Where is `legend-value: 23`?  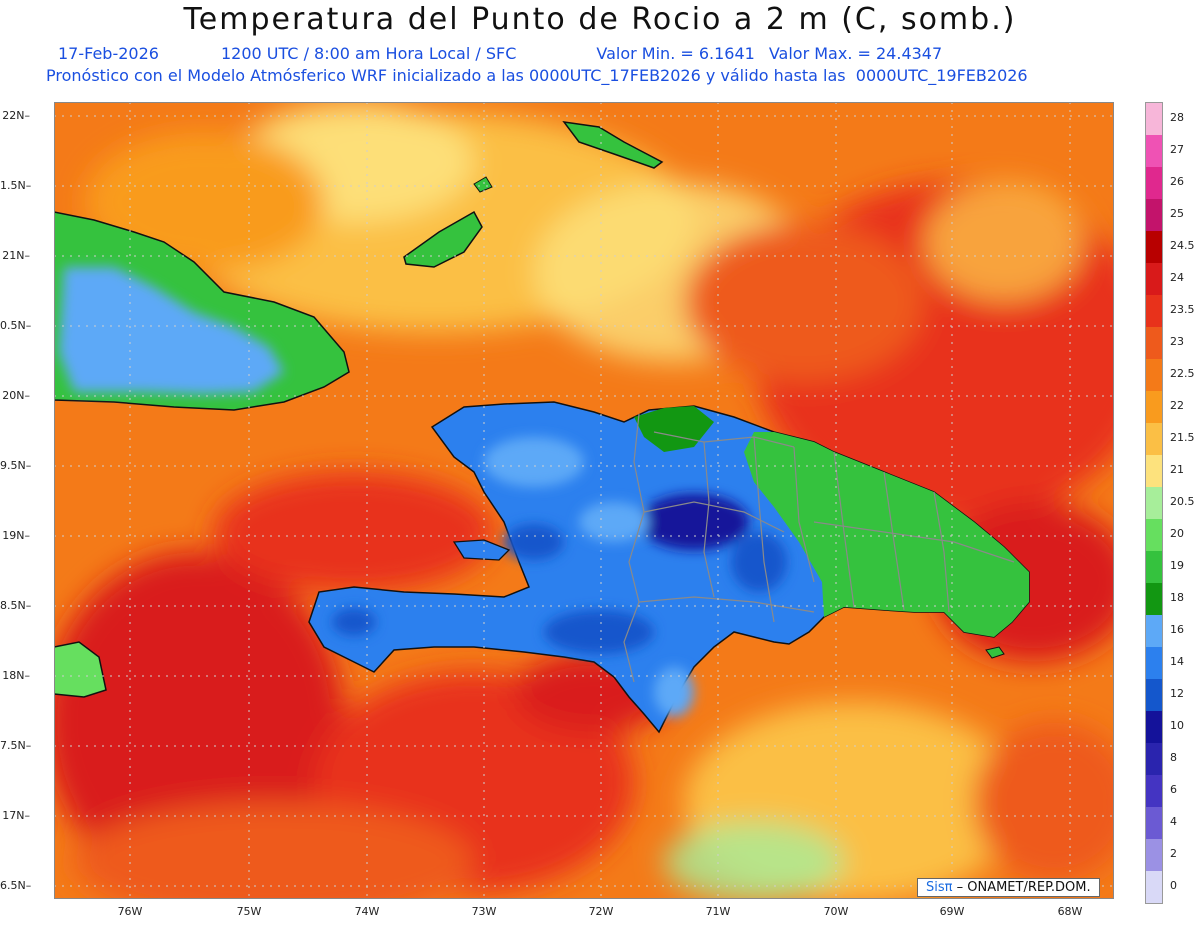 legend-value: 23 is located at coordinates (1177, 341).